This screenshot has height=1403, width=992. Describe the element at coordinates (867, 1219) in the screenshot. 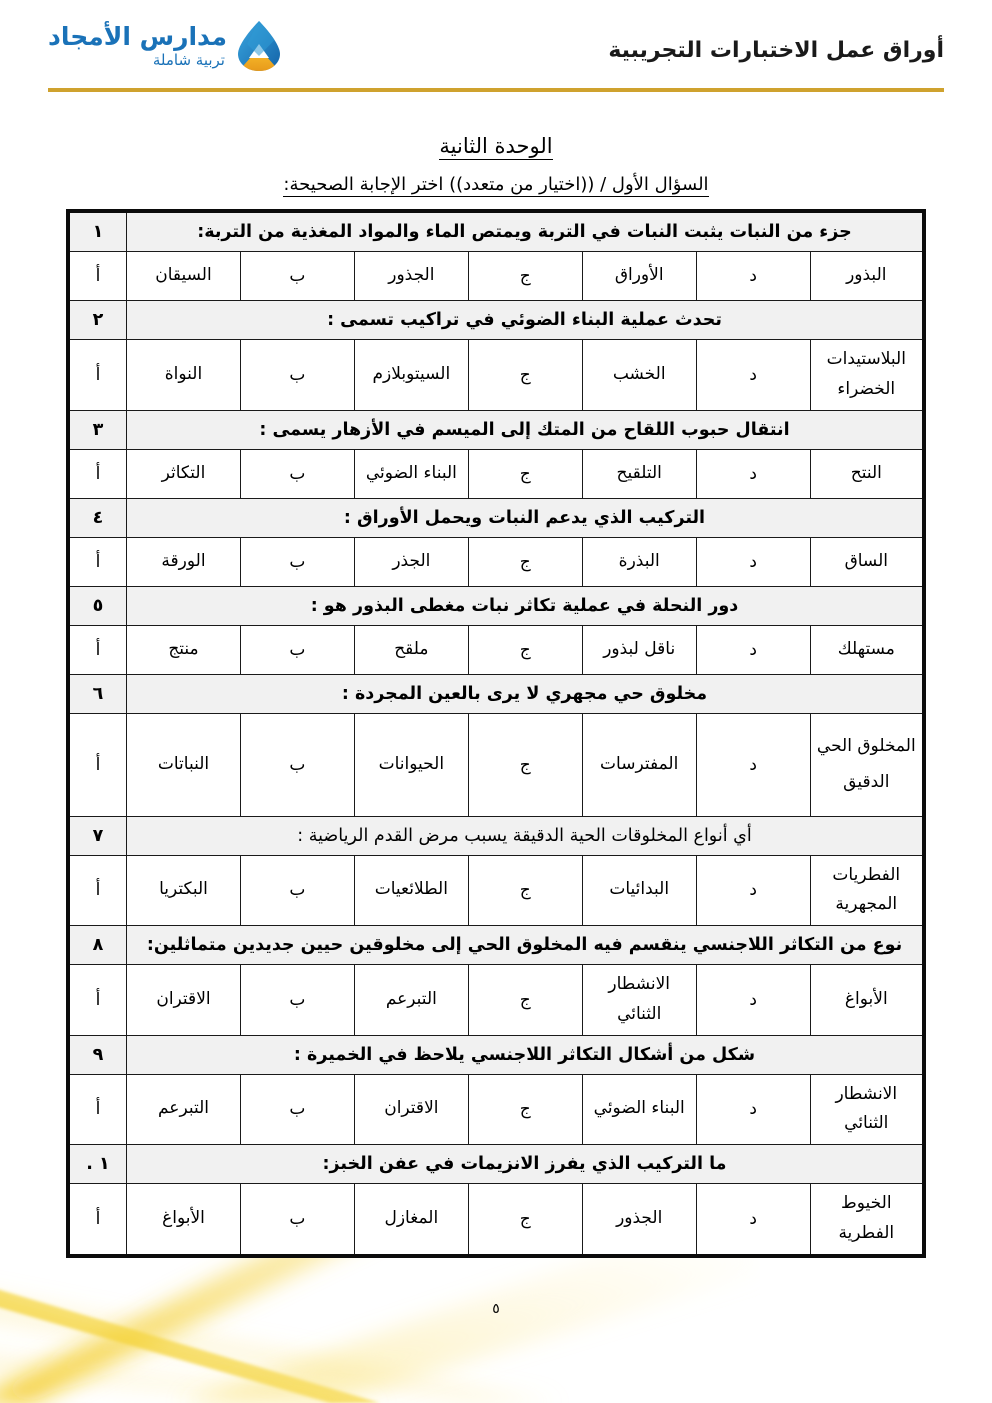

I see `option-d-value: الخيوط الفطرية` at that location.